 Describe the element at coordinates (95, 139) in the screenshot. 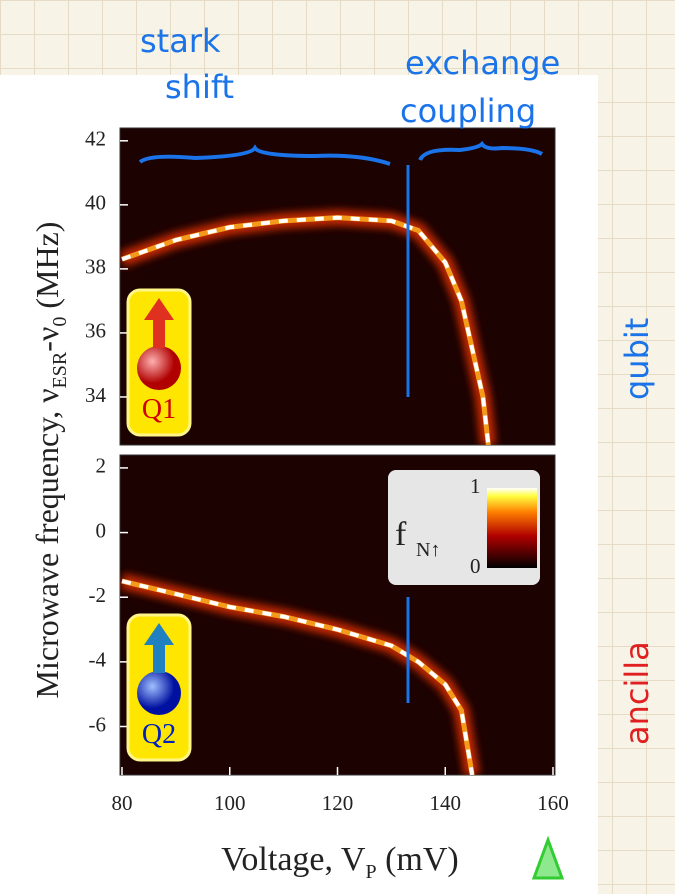

I see `y-tick-label: 42` at that location.